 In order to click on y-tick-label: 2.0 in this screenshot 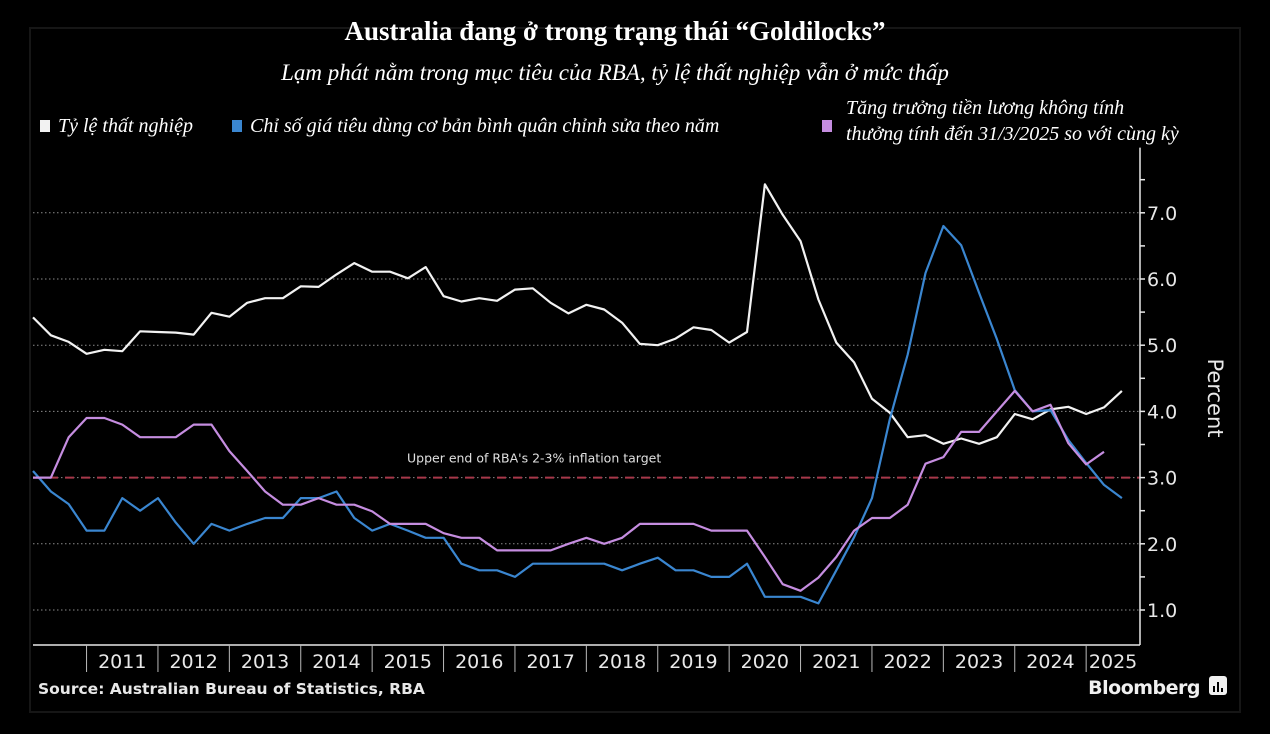, I will do `click(1162, 545)`.